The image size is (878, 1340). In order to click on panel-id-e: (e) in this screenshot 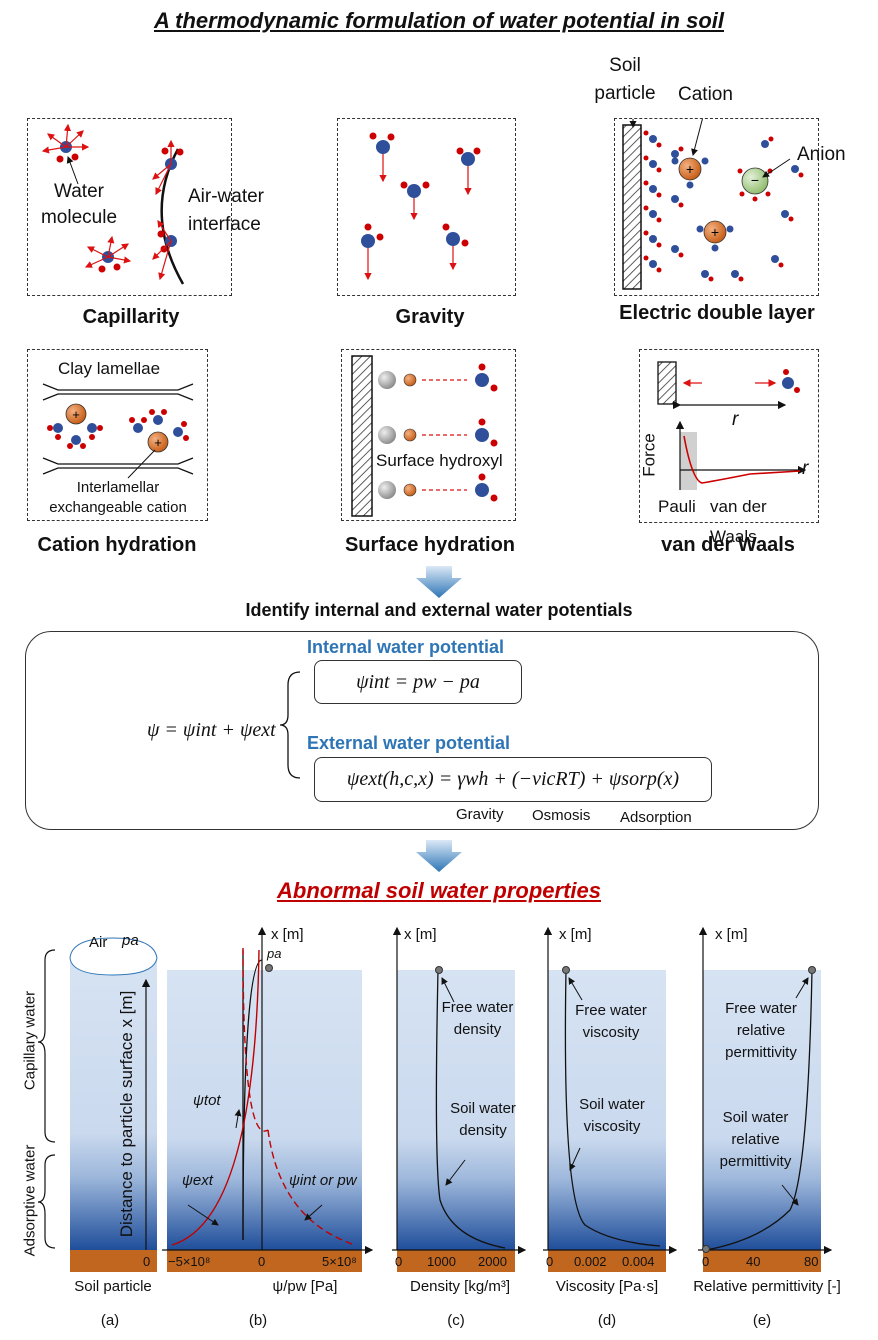, I will do `click(762, 1320)`.